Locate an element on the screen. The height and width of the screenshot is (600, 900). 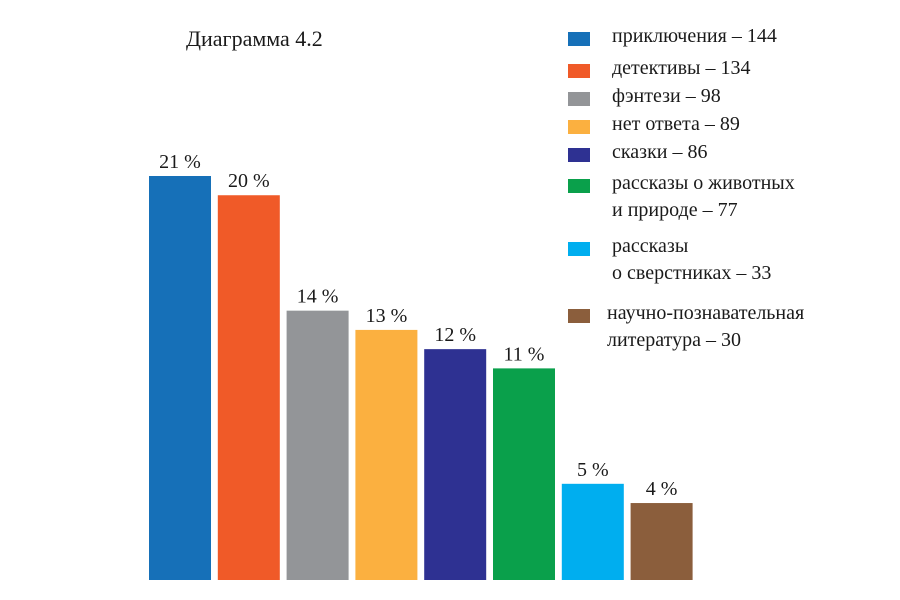
legend-label-3: фэнтези – 98 is located at coordinates (666, 96).